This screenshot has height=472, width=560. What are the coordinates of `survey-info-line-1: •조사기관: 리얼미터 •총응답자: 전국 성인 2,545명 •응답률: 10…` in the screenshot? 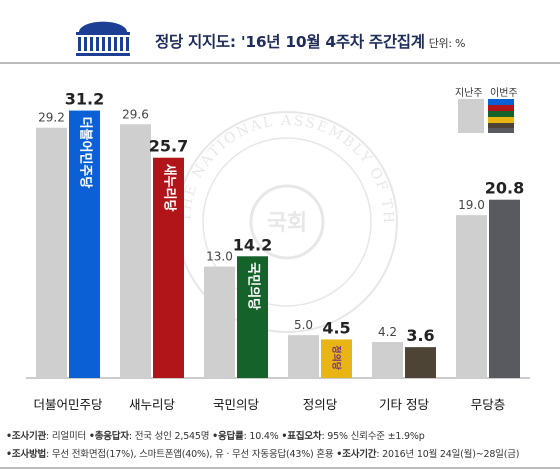 It's located at (281, 435).